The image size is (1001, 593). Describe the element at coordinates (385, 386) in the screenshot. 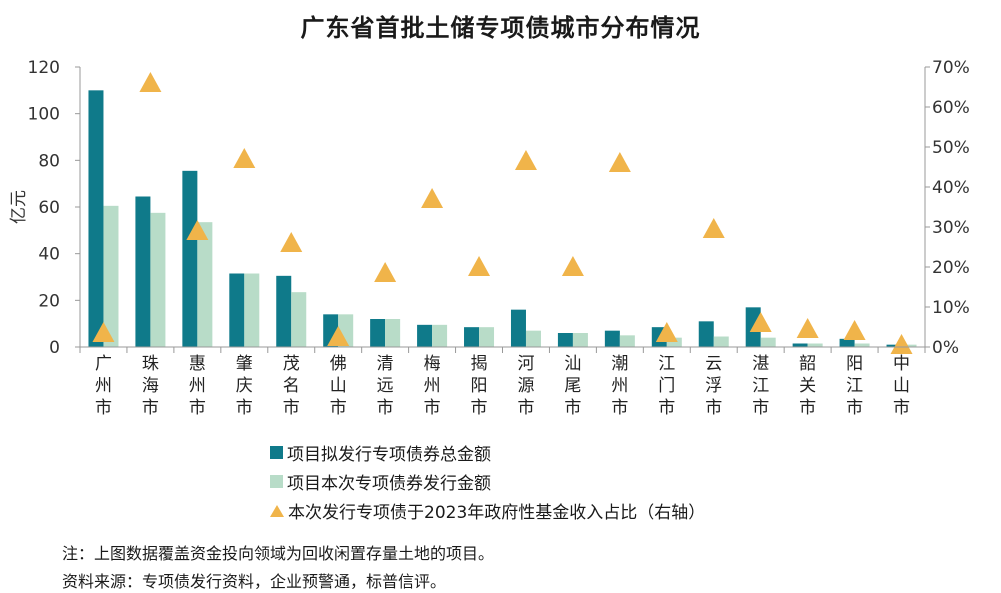

I see `x-tick-label: 清远市` at that location.